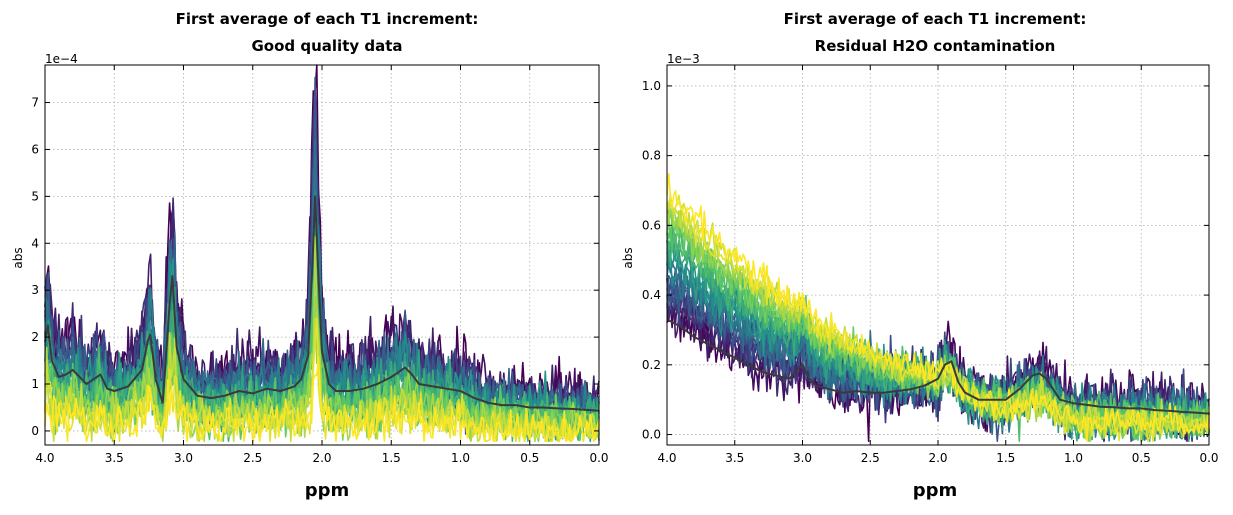 The height and width of the screenshot is (515, 1233). What do you see at coordinates (938, 366) in the screenshot?
I see `right-mean-line` at bounding box center [938, 366].